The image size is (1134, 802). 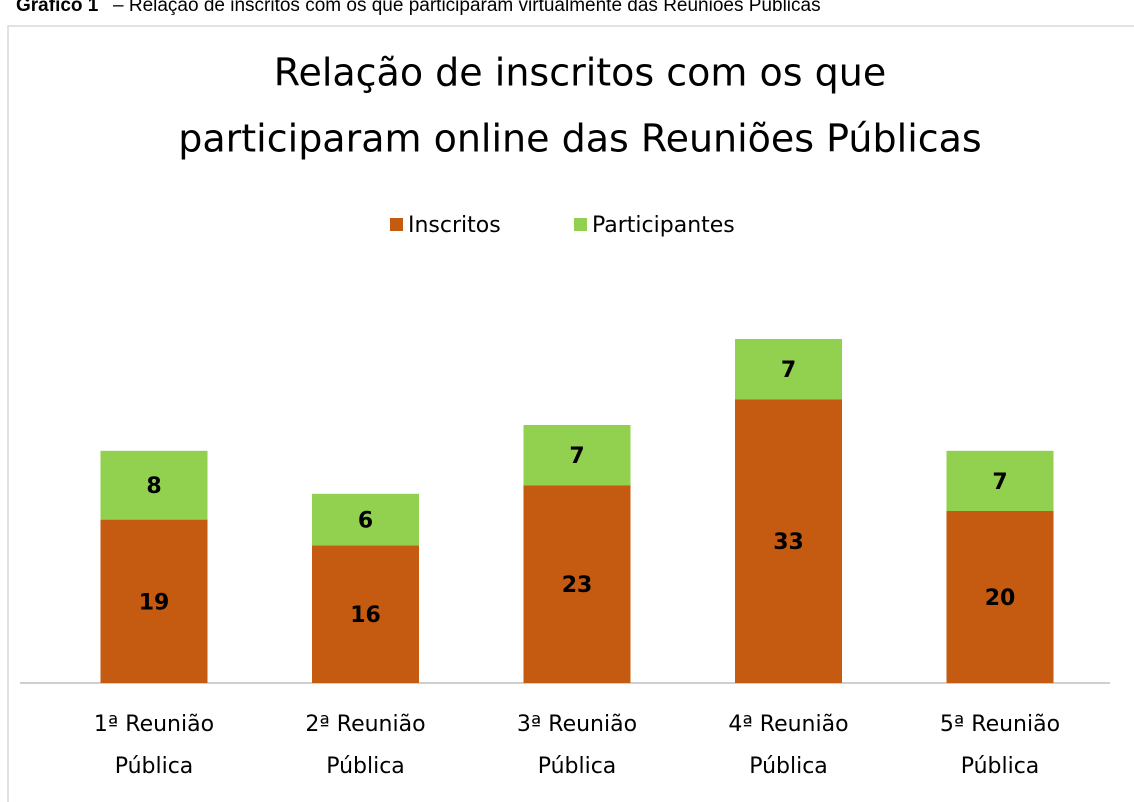 I want to click on data-label: 6, so click(x=365, y=521).